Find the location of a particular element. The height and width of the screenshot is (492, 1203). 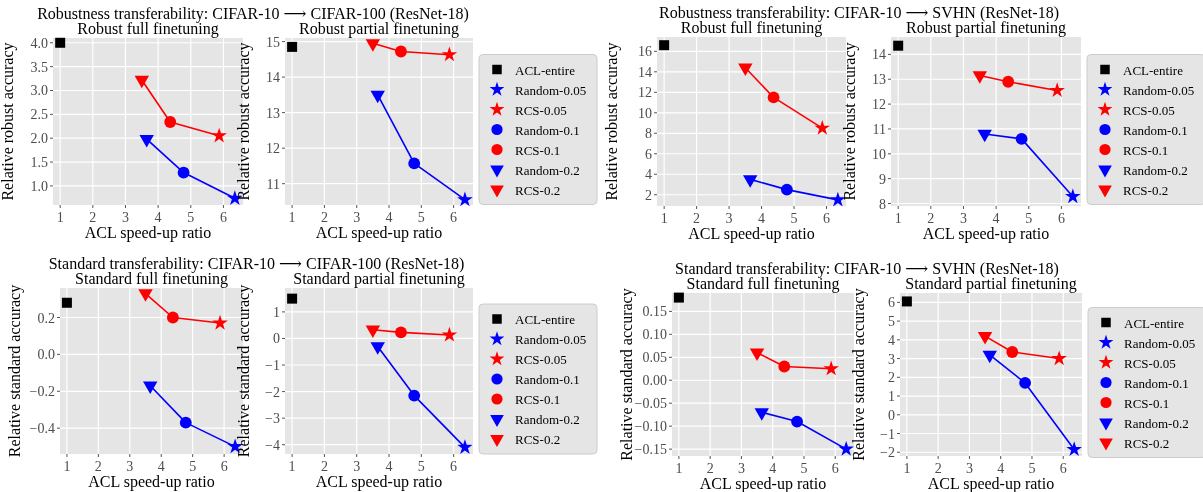

y-tick-label: 2.0 is located at coordinates (39, 139).